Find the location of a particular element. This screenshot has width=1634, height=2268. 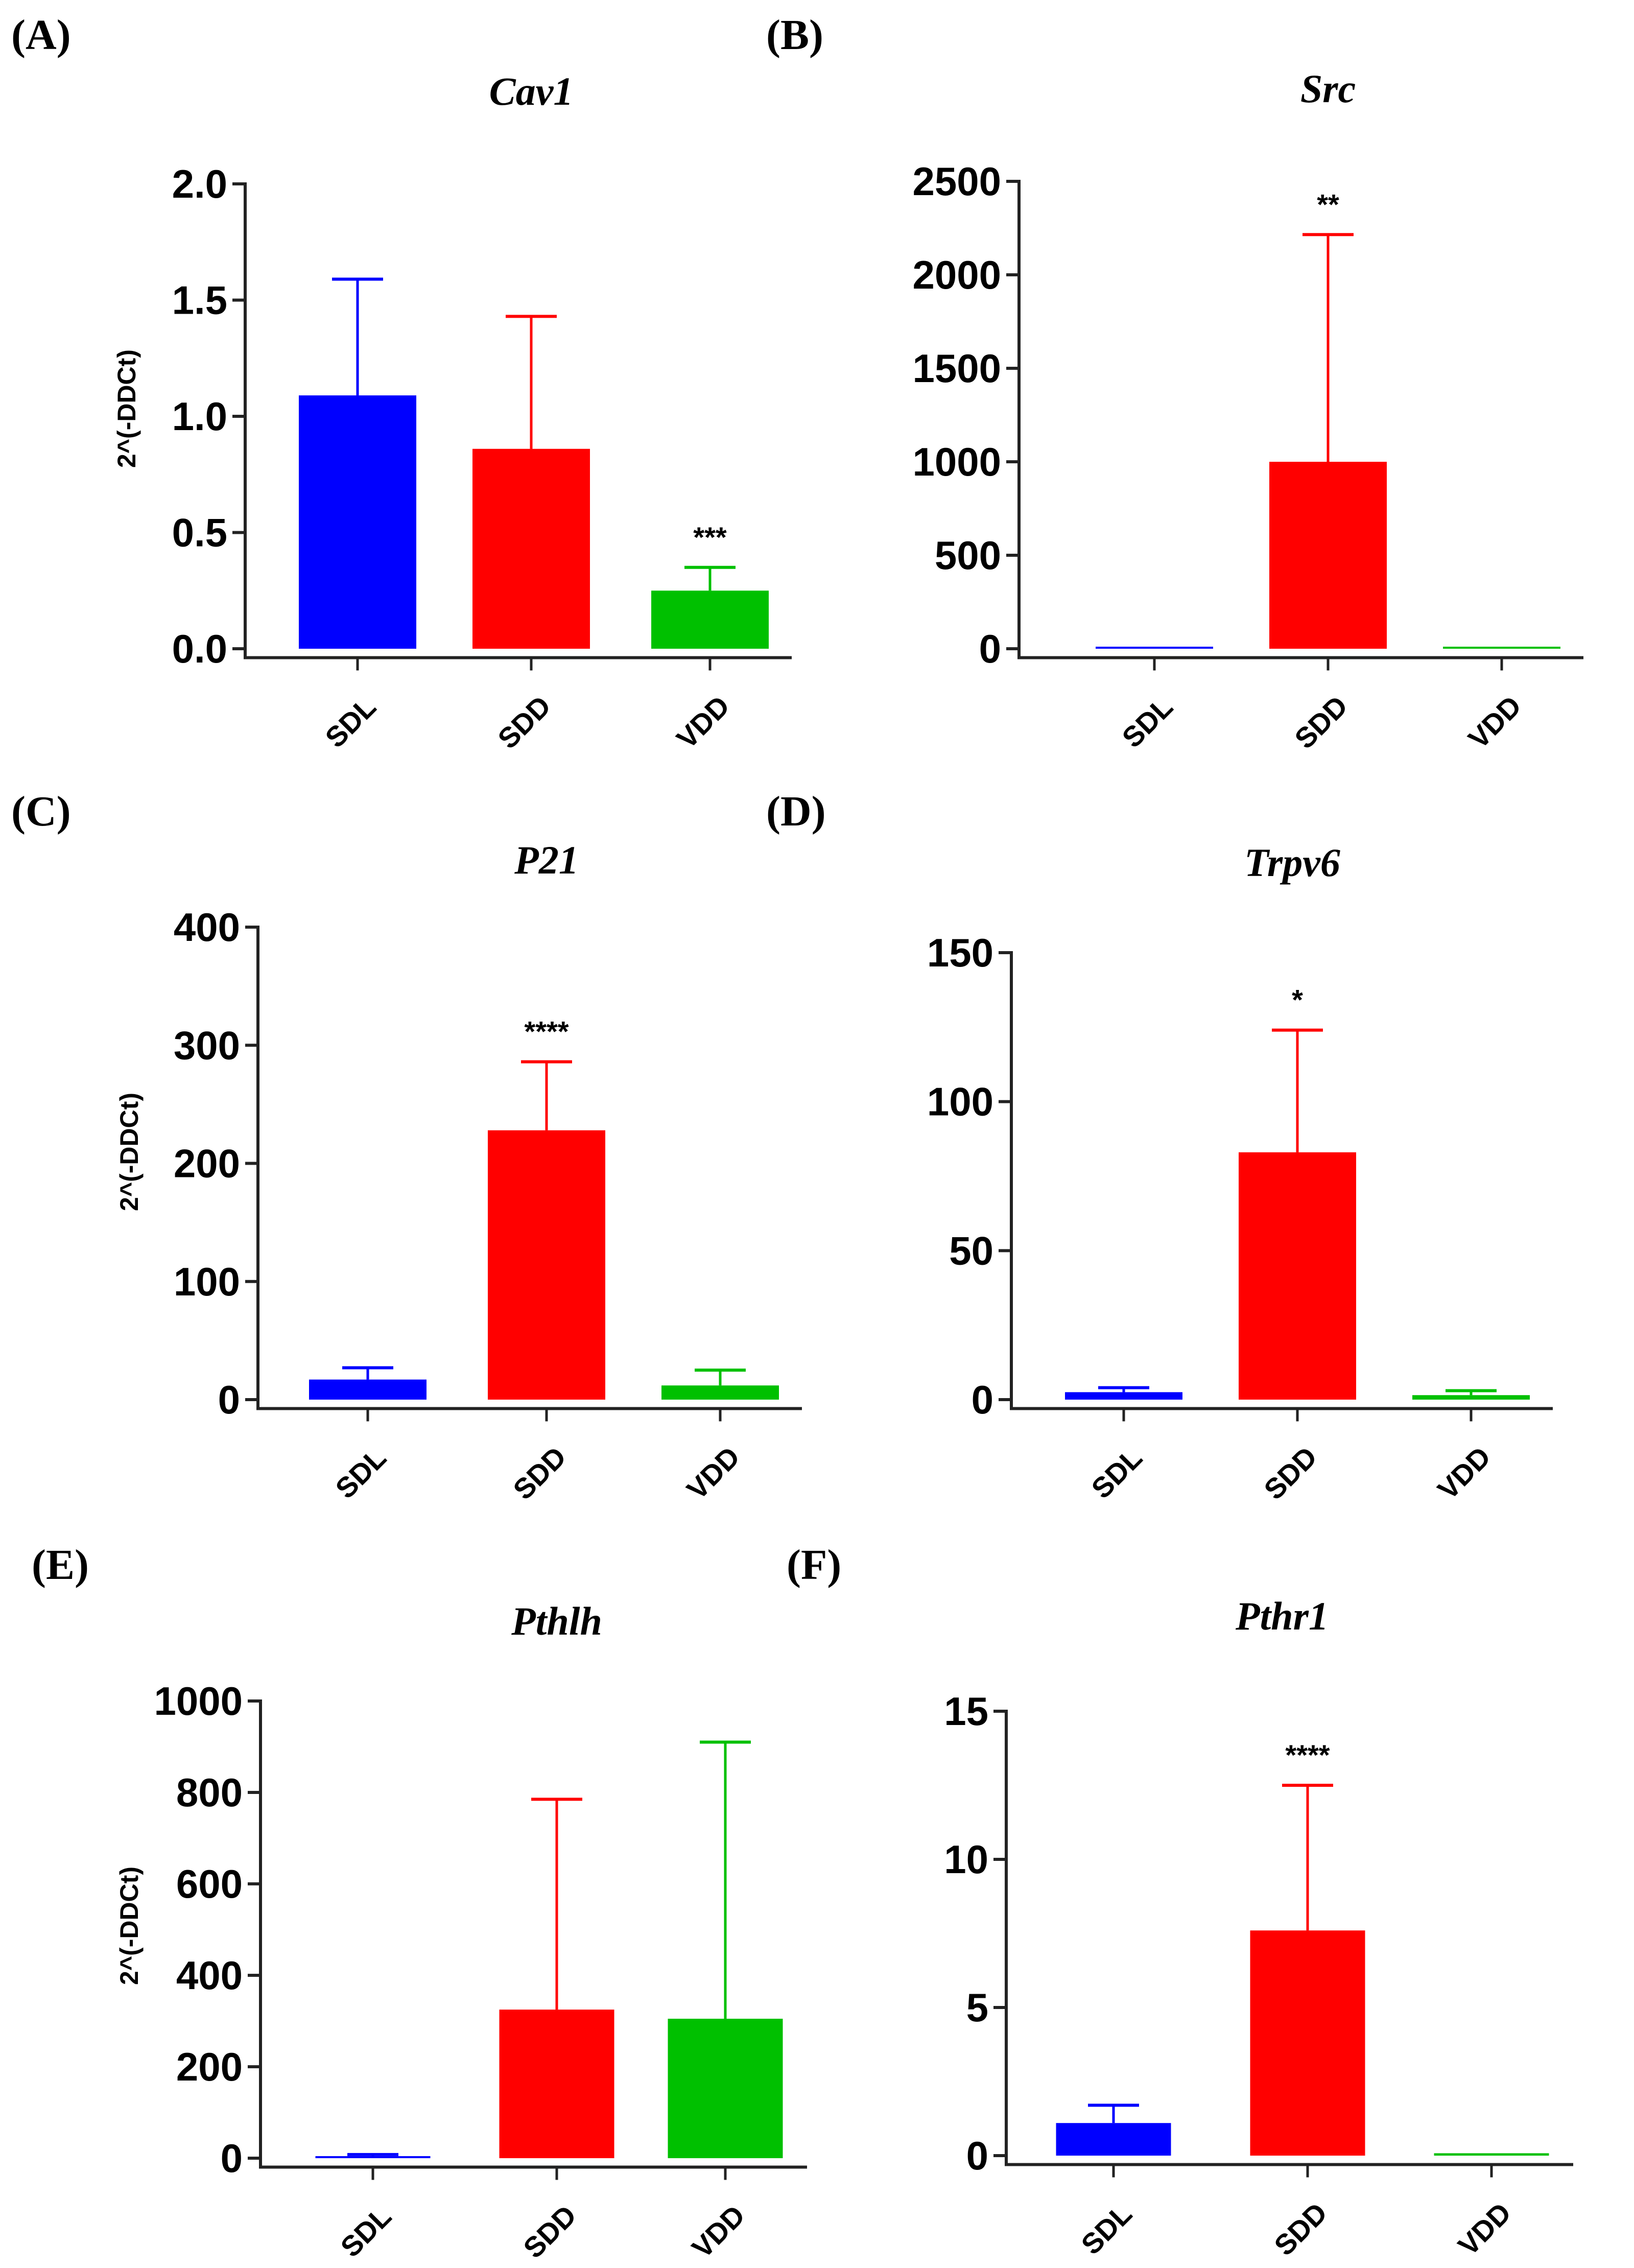

chart-title: Cav1 is located at coordinates (531, 91).